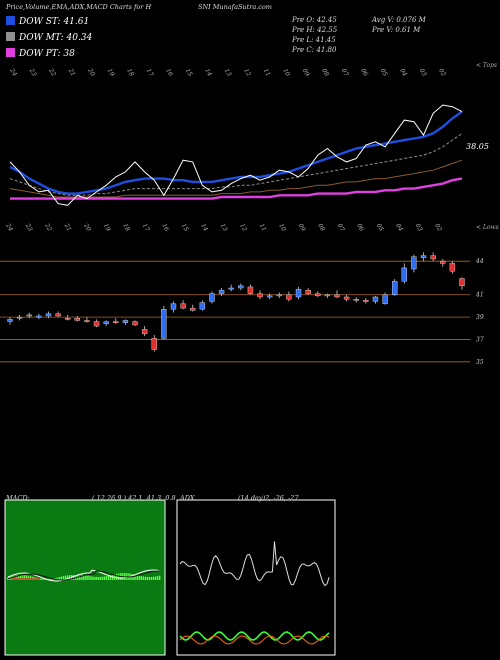 The height and width of the screenshot is (660, 500). I want to click on bottom-date-tick: 22, so click(48, 227).